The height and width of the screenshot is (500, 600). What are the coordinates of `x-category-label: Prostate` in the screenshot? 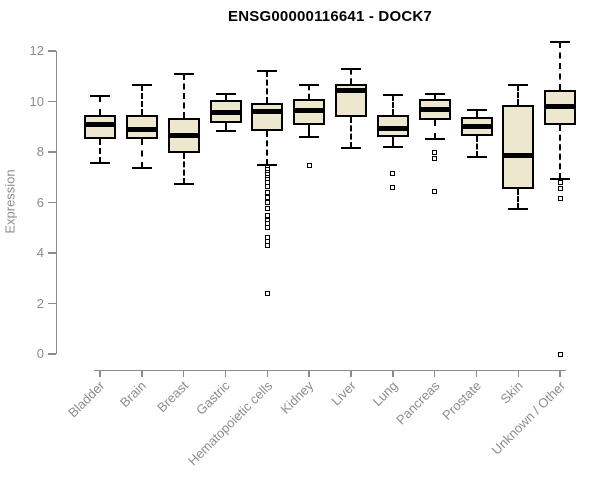 It's located at (462, 400).